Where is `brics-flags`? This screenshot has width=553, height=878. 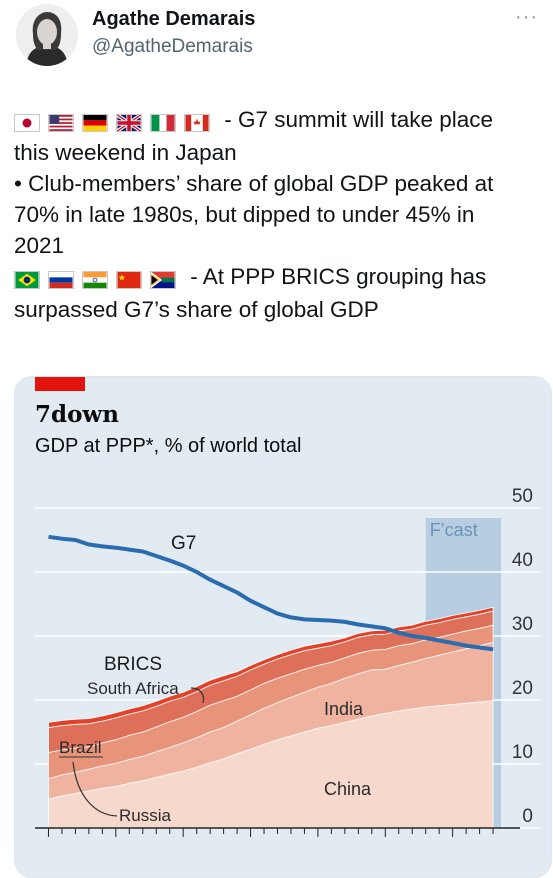 brics-flags is located at coordinates (99, 278).